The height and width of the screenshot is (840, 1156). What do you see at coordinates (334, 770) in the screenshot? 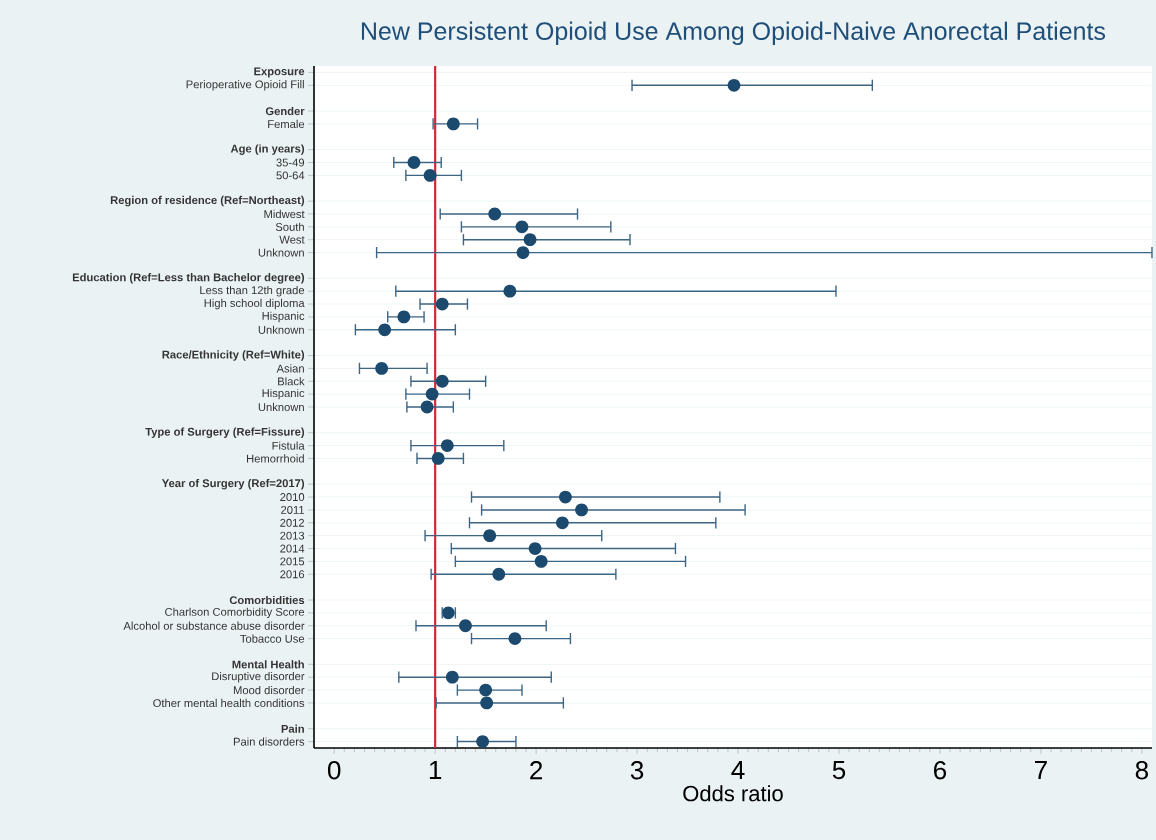
I see `x-tick-label: 0` at bounding box center [334, 770].